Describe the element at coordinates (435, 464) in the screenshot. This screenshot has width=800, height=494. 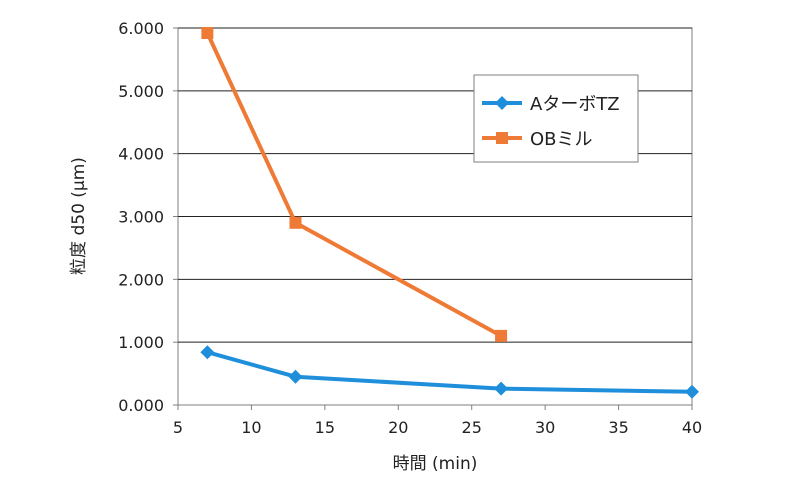
I see `x-axis-title: 時間 (min)` at that location.